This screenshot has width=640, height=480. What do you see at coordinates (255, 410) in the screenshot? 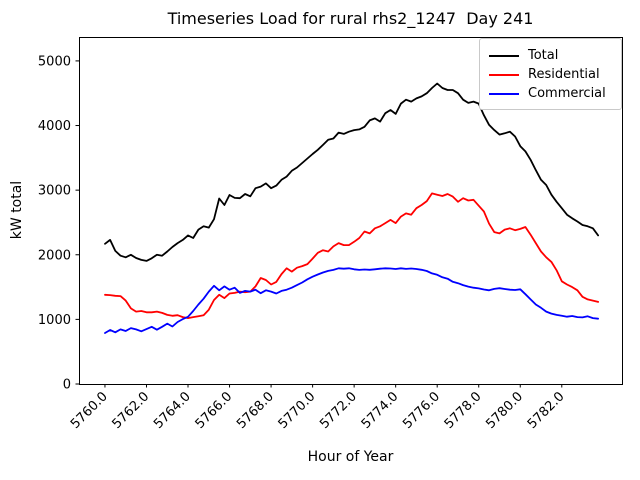
I see `x-tick-label: 5768.0` at bounding box center [255, 410].